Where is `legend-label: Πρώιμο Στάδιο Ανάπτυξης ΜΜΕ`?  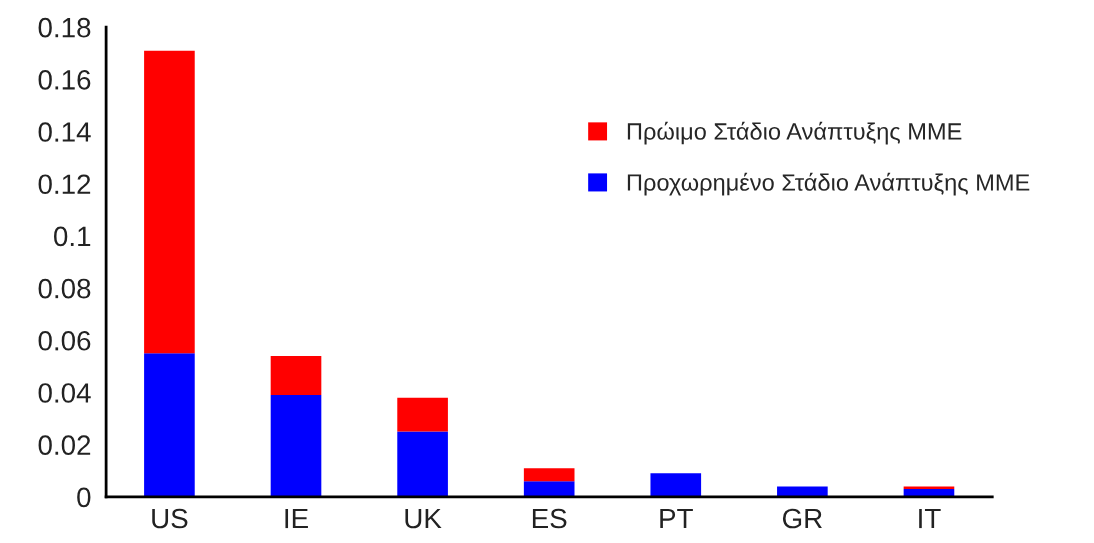 legend-label: Πρώιμο Στάδιο Ανάπτυξης ΜΜΕ is located at coordinates (794, 133).